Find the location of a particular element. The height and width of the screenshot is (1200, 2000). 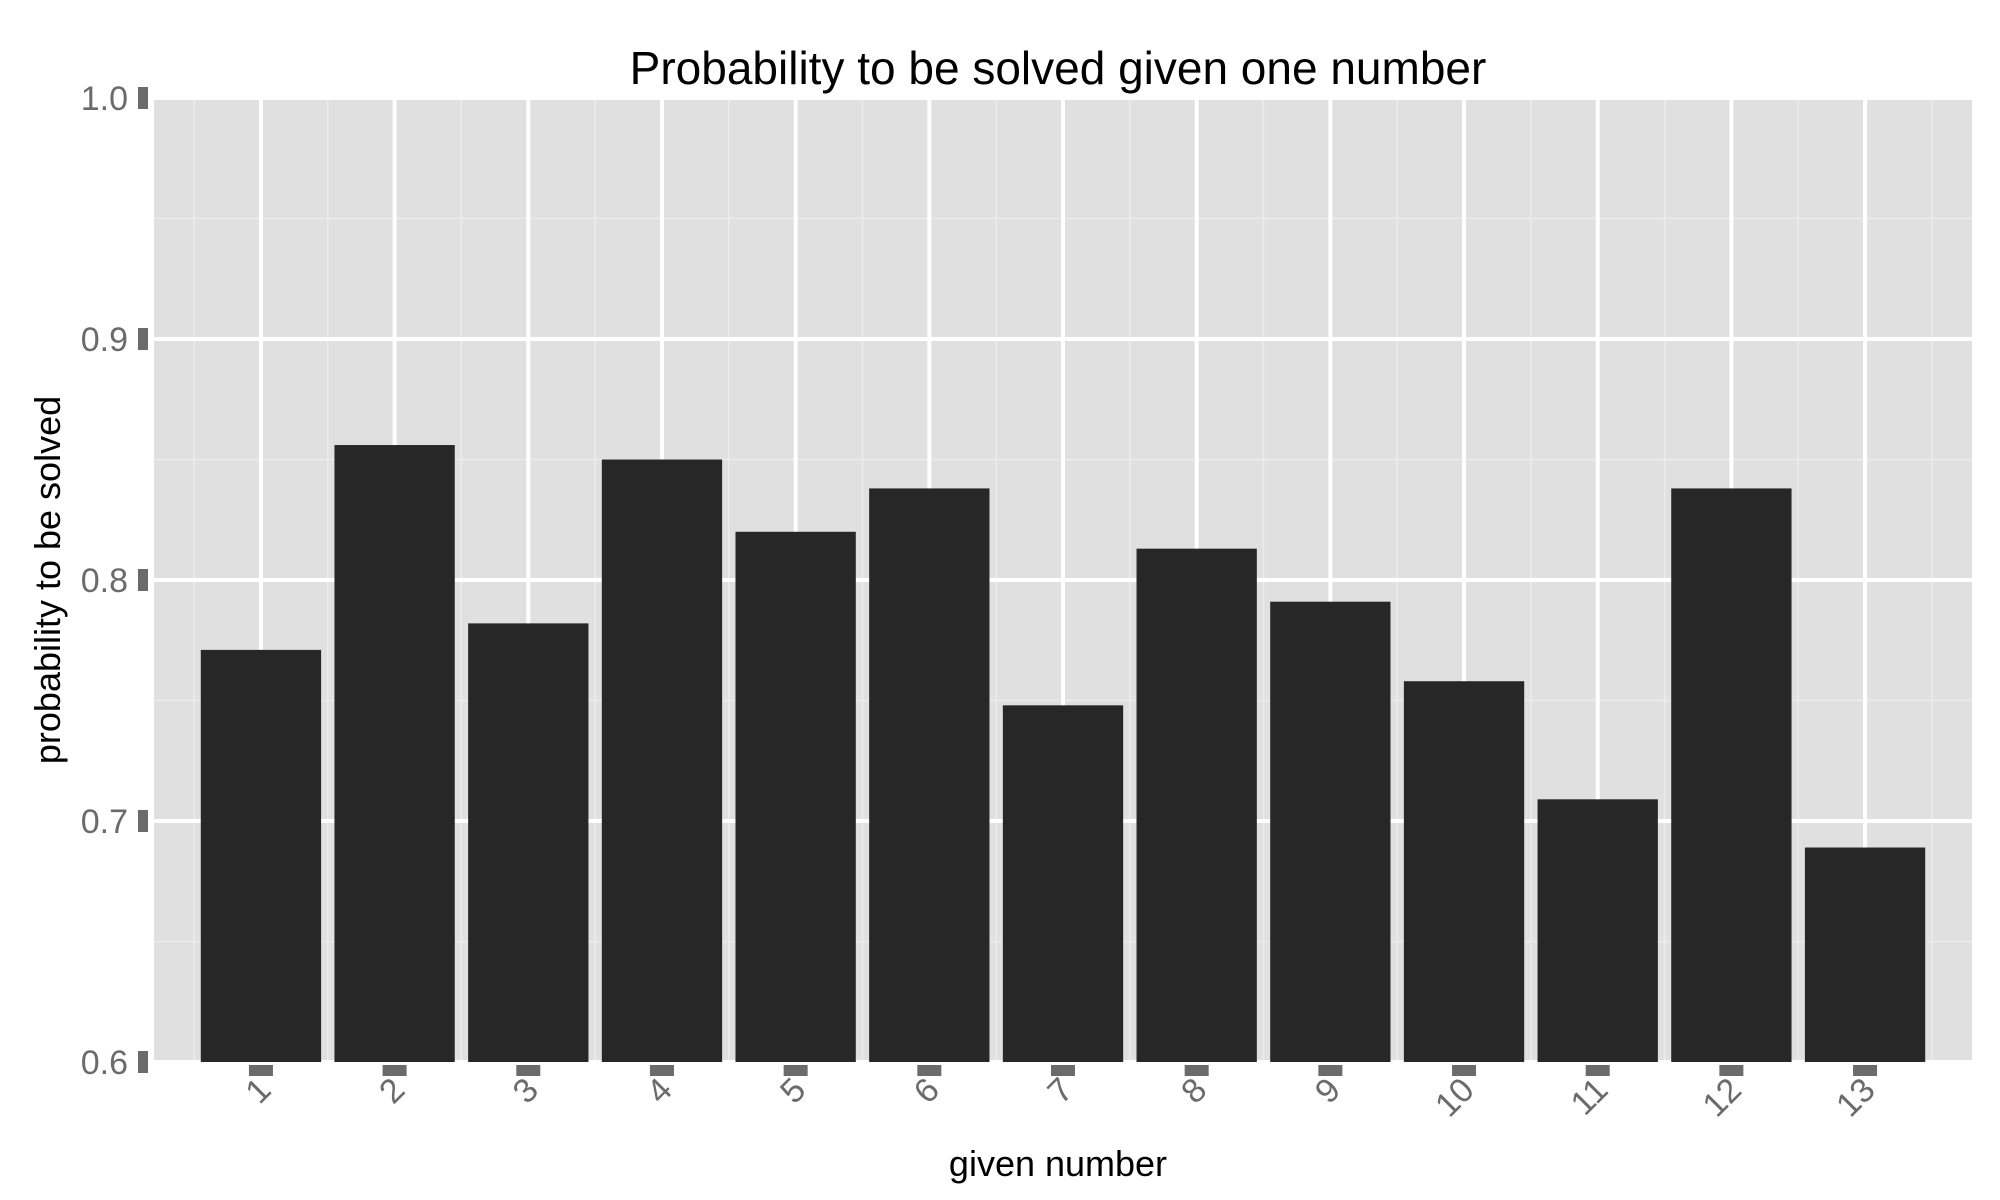

x-axis-title: given number is located at coordinates (1058, 1163).